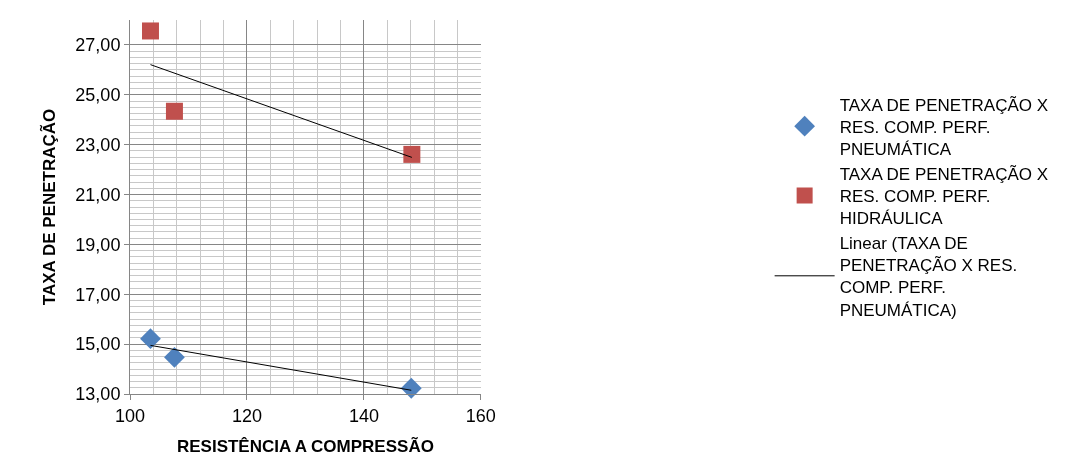  Describe the element at coordinates (98, 294) in the screenshot. I see `y-tick-label: 17,00` at that location.